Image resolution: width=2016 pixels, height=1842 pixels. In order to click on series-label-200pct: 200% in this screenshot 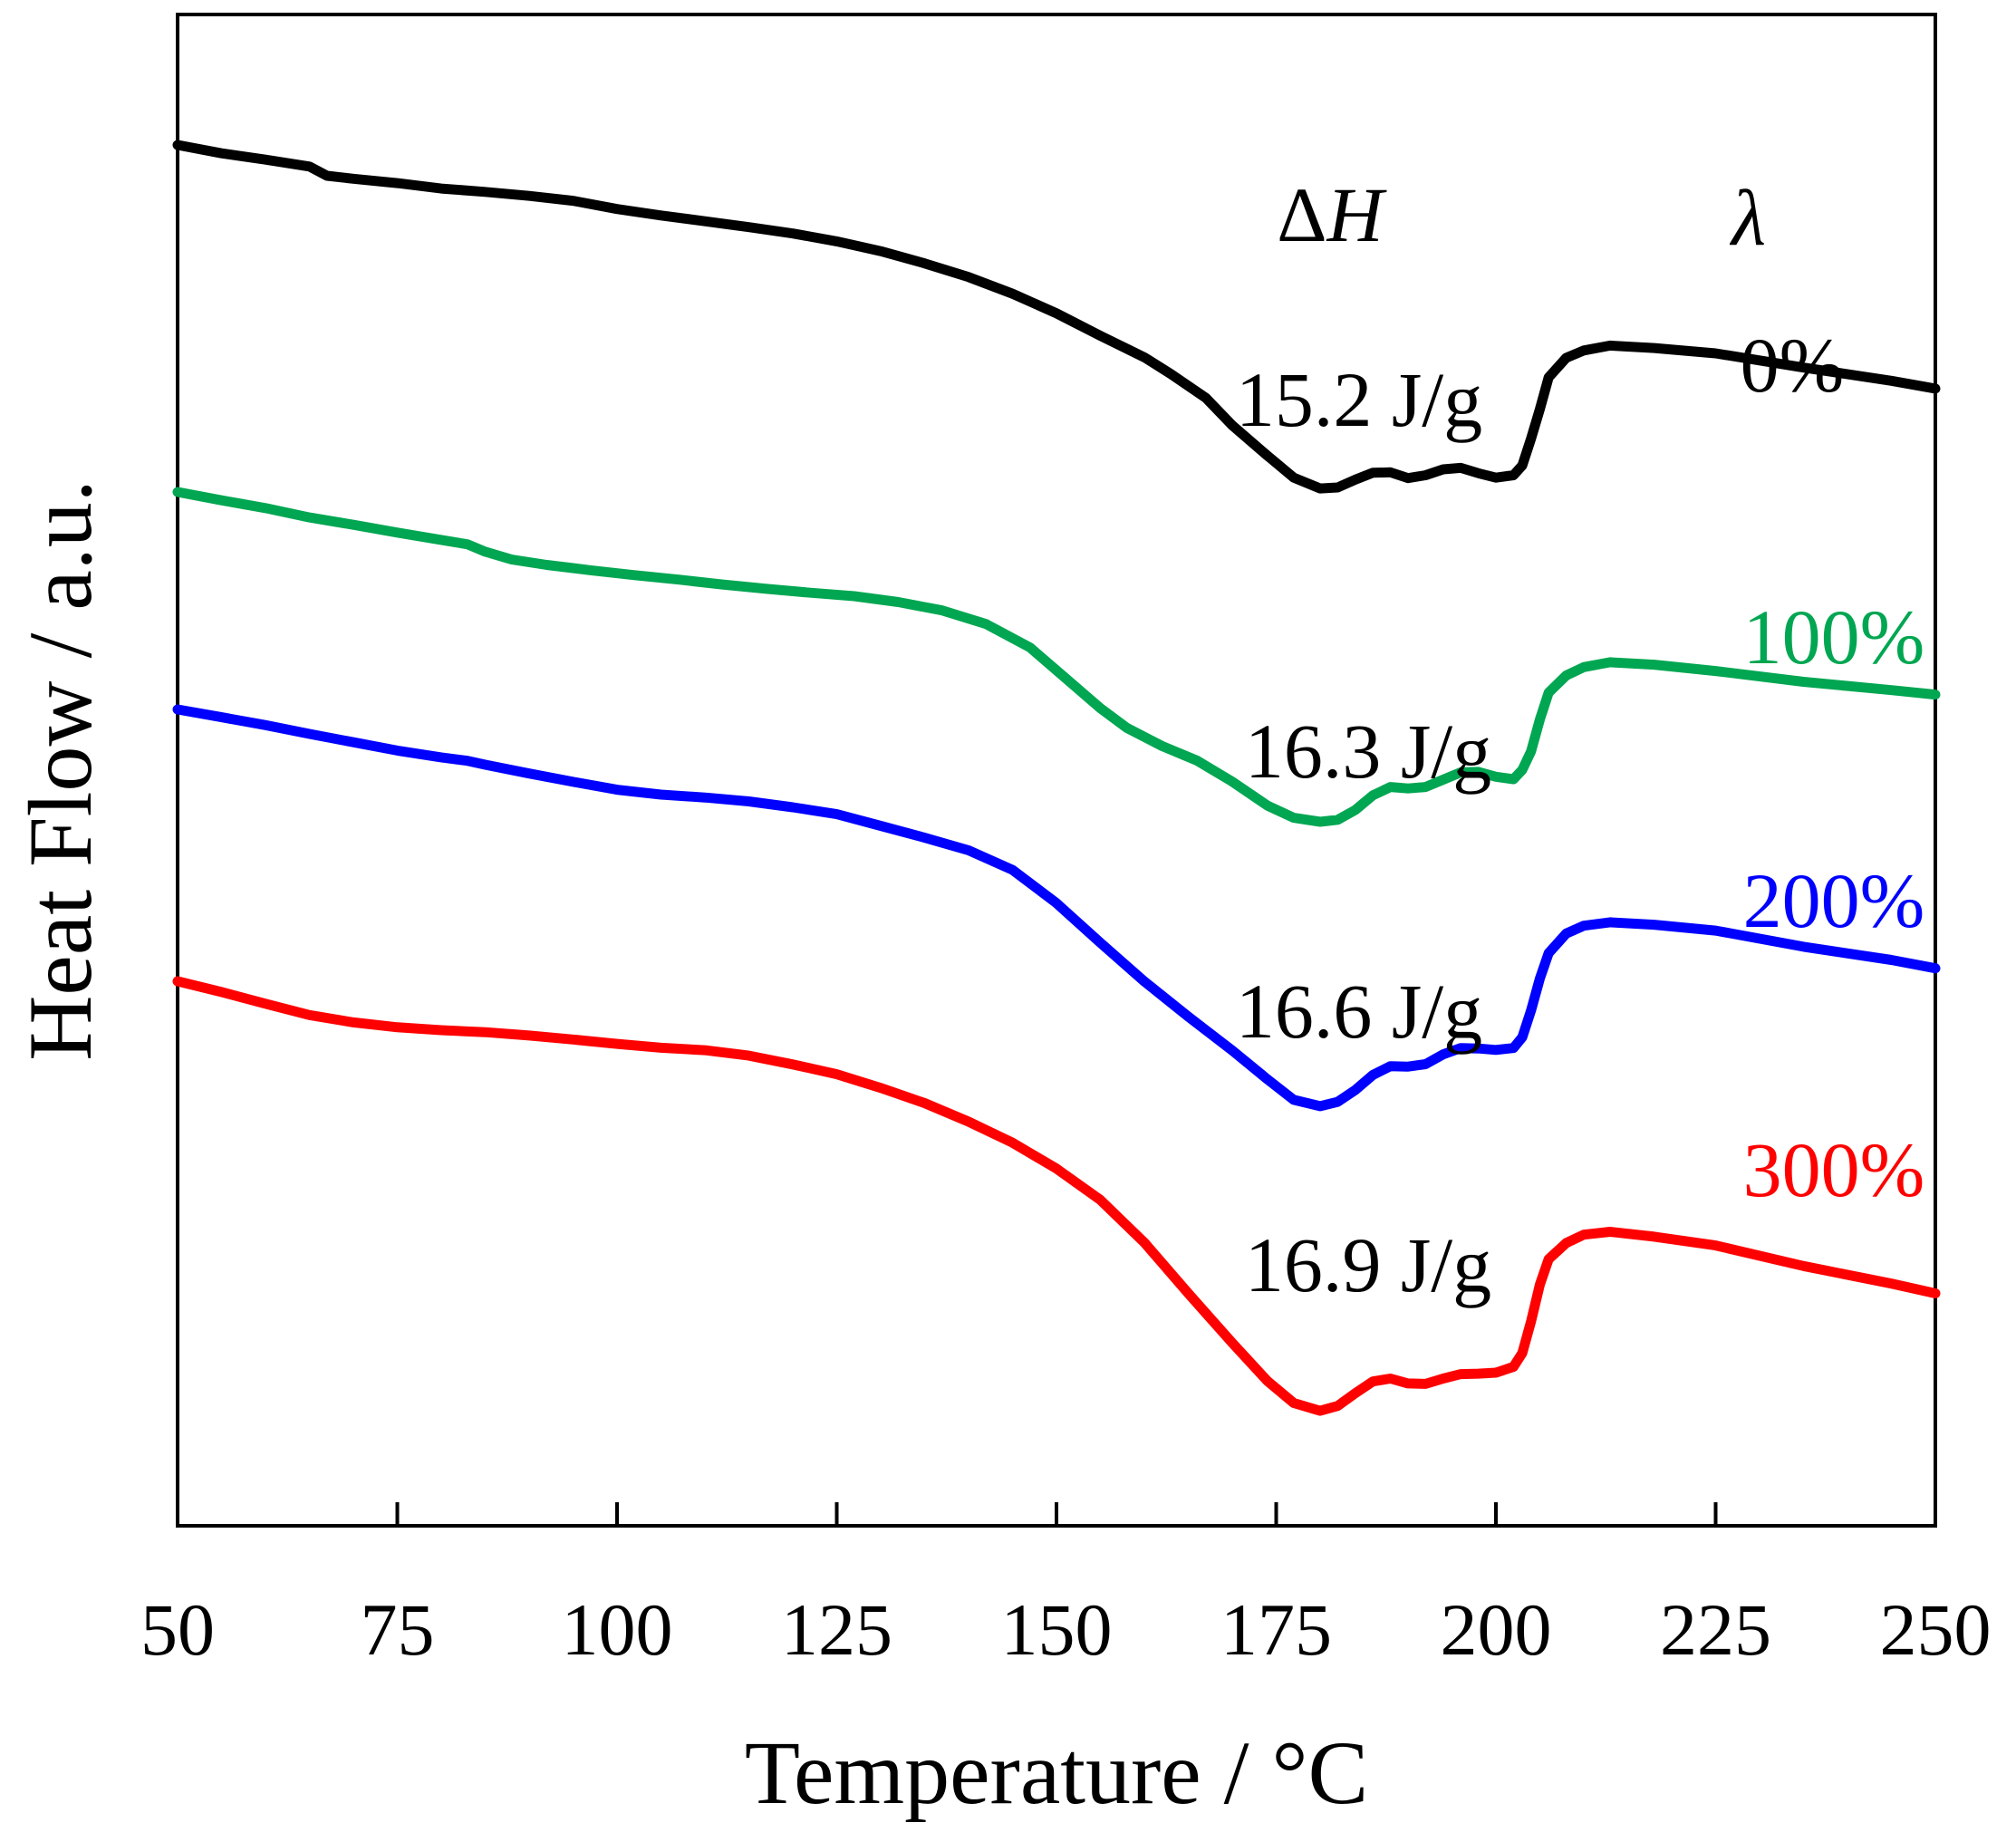, I will do `click(1834, 900)`.